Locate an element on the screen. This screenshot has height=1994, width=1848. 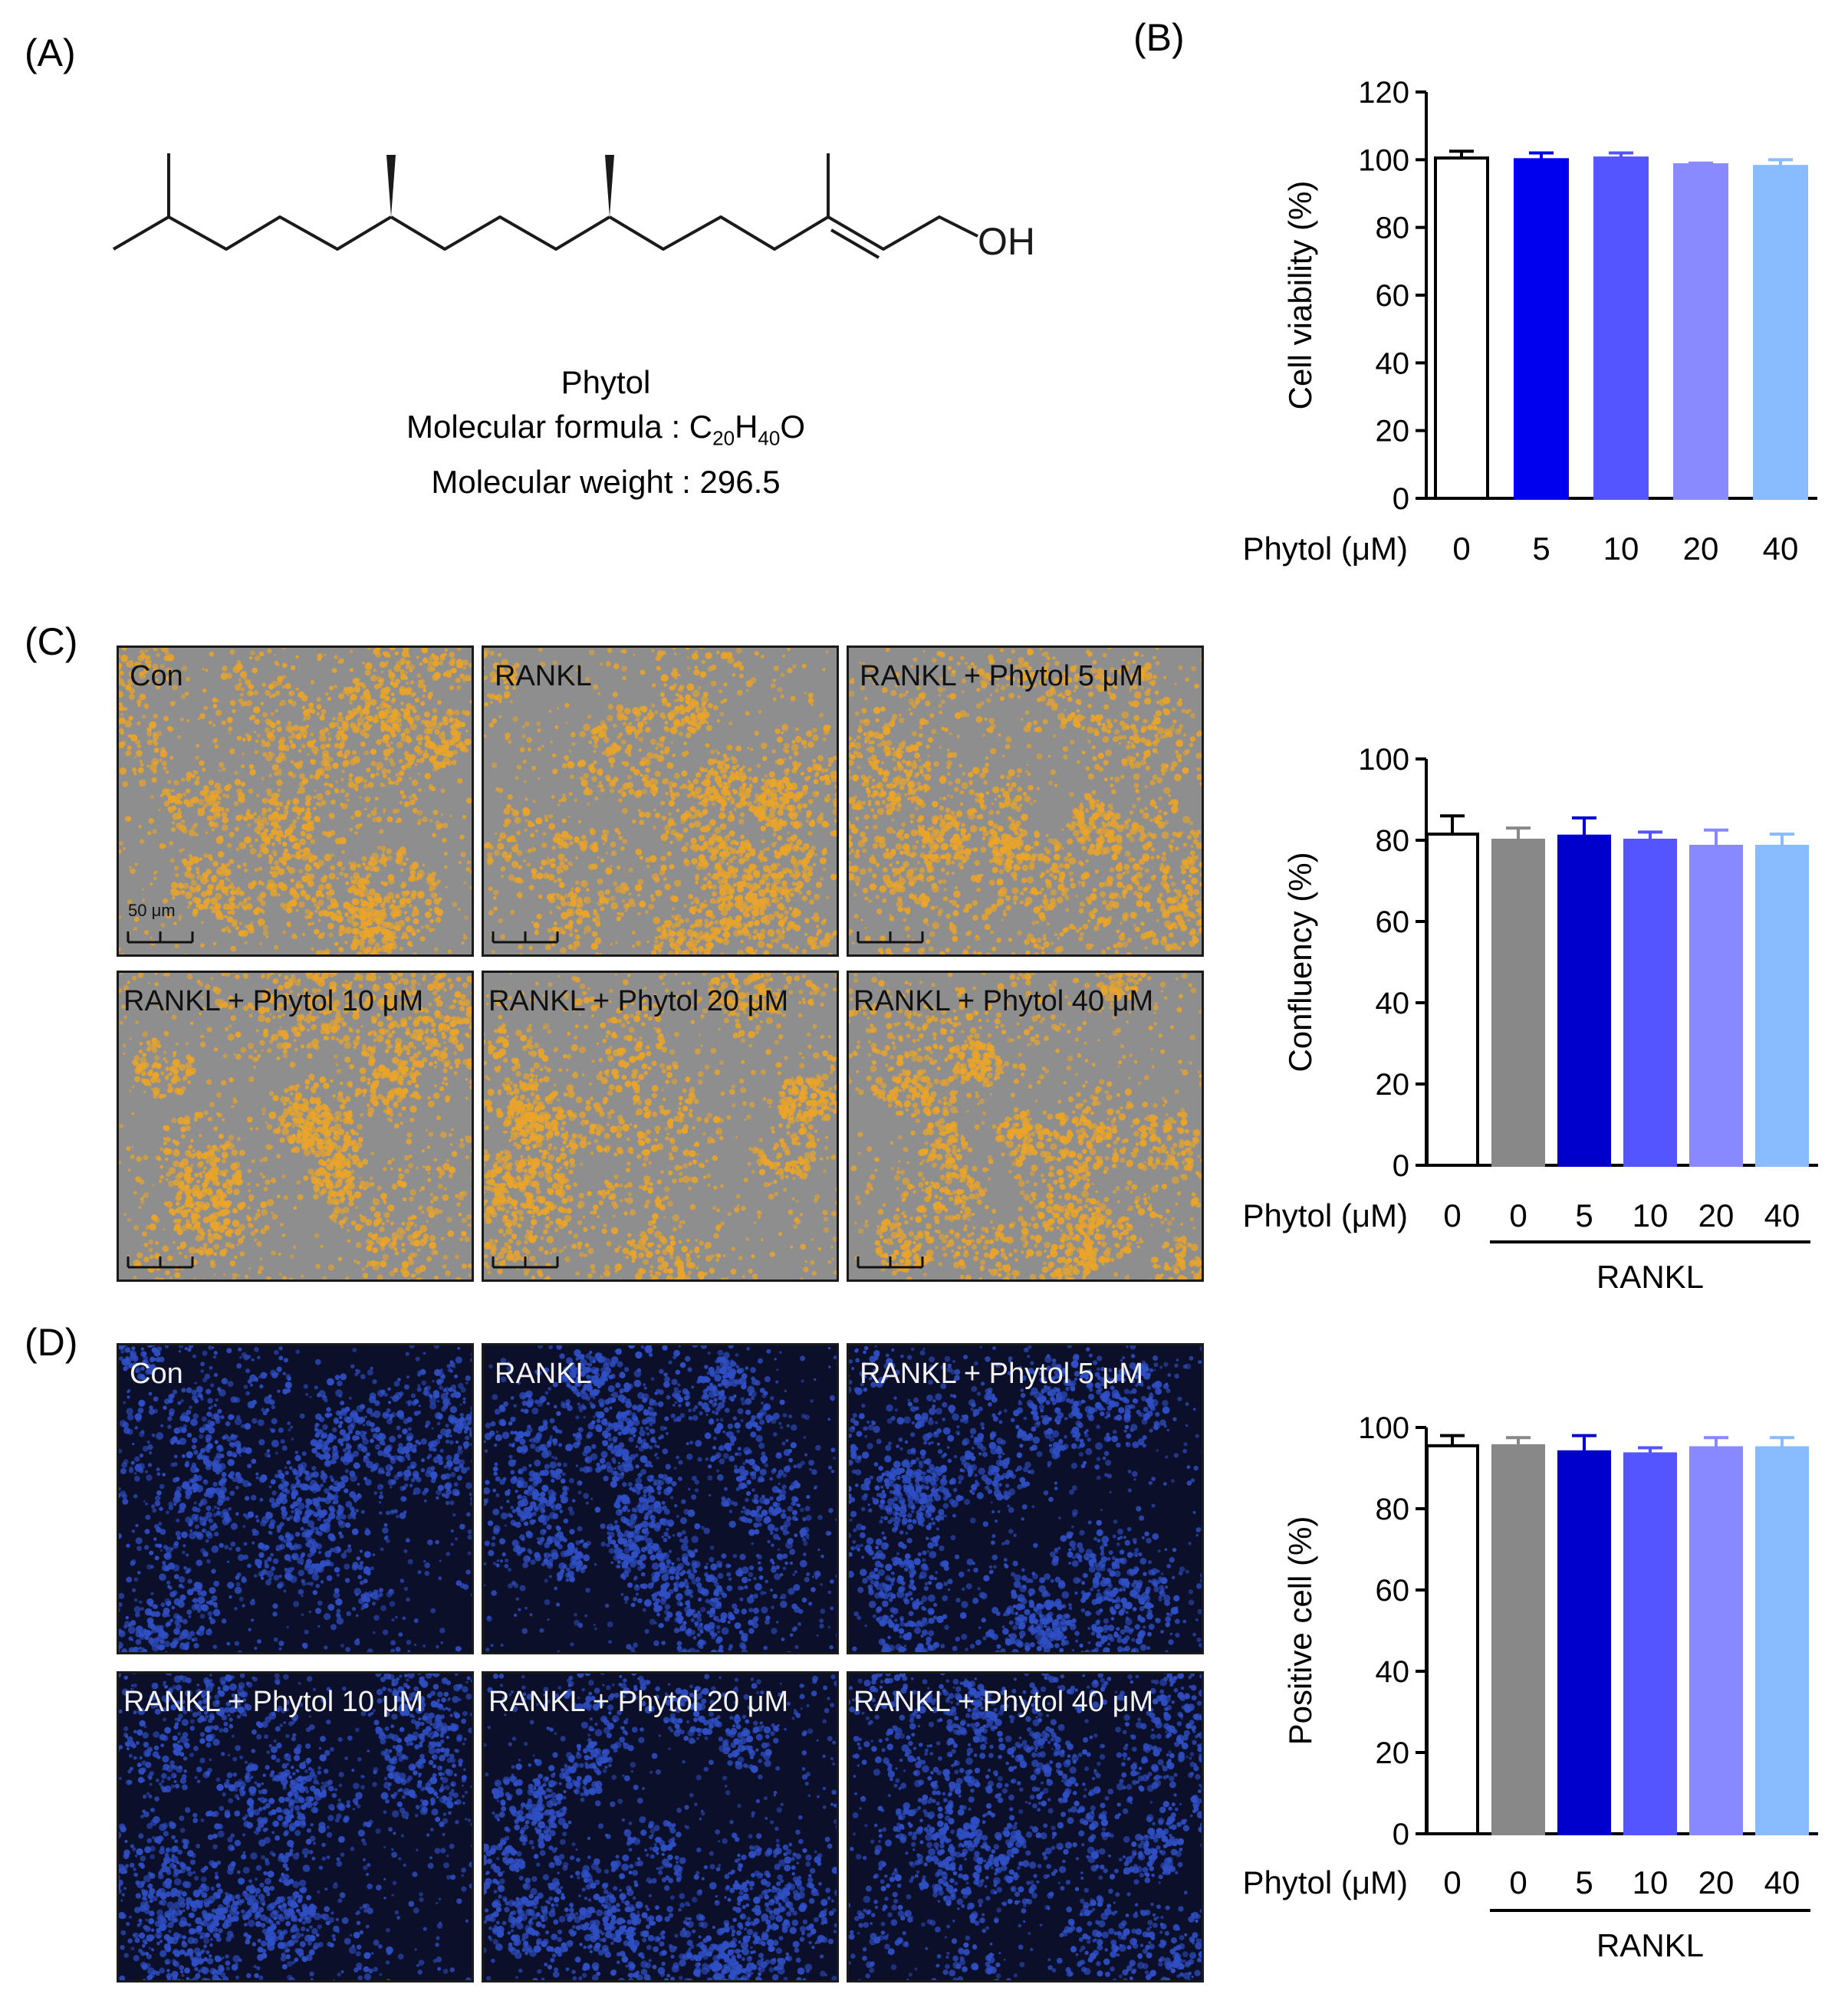
micrograph-c-rankl-phytol-40: RANKL + Phytol 40 μM is located at coordinates (1025, 1126).